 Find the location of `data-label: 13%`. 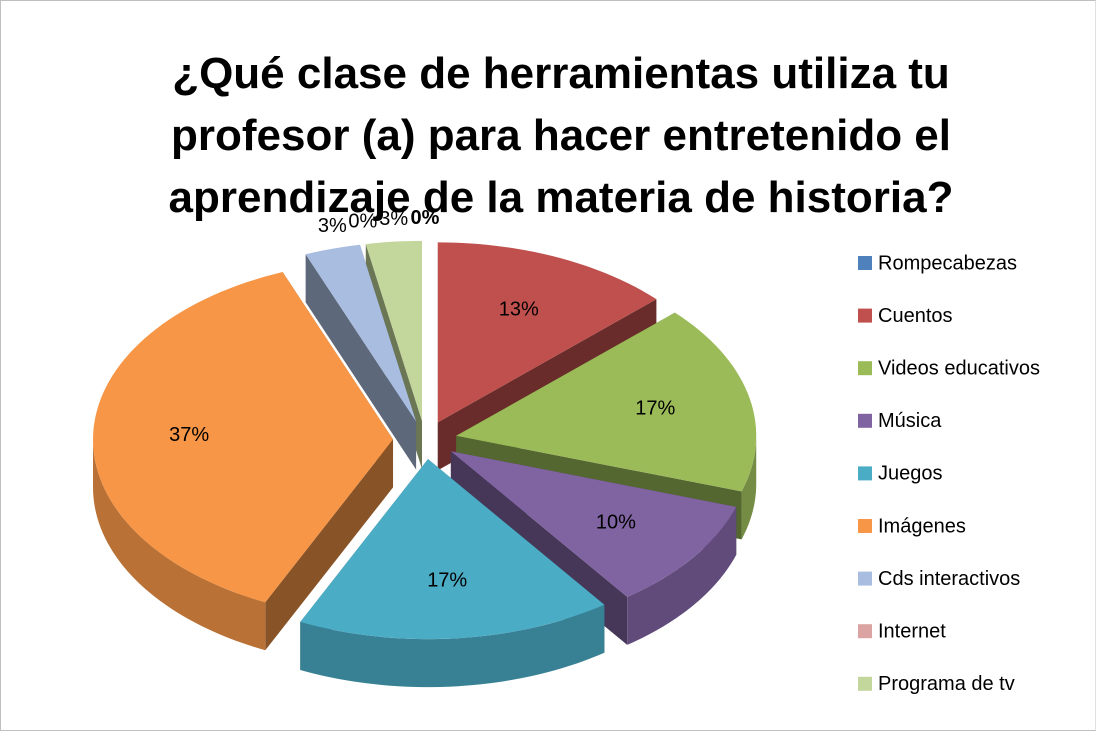

data-label: 13% is located at coordinates (519, 309).